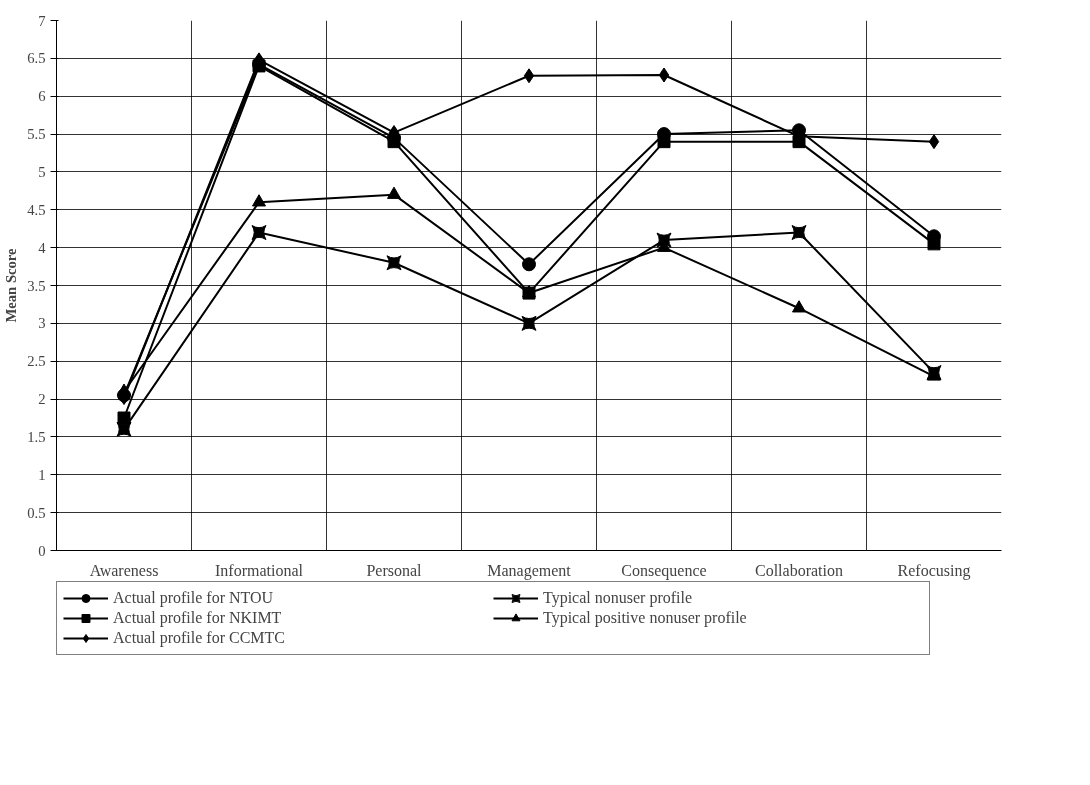 The width and height of the screenshot is (1090, 785). I want to click on y-tick-label: 2.5, so click(36, 361).